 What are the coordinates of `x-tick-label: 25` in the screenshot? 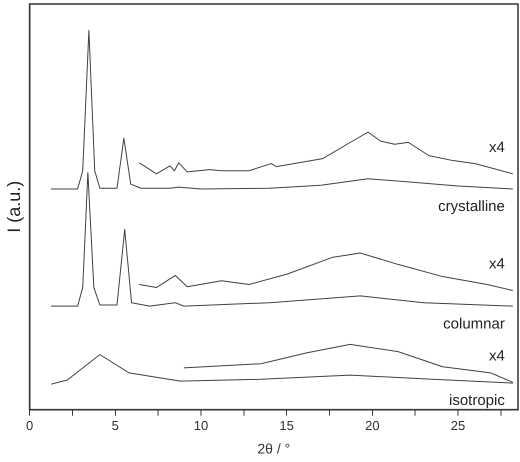 It's located at (458, 425).